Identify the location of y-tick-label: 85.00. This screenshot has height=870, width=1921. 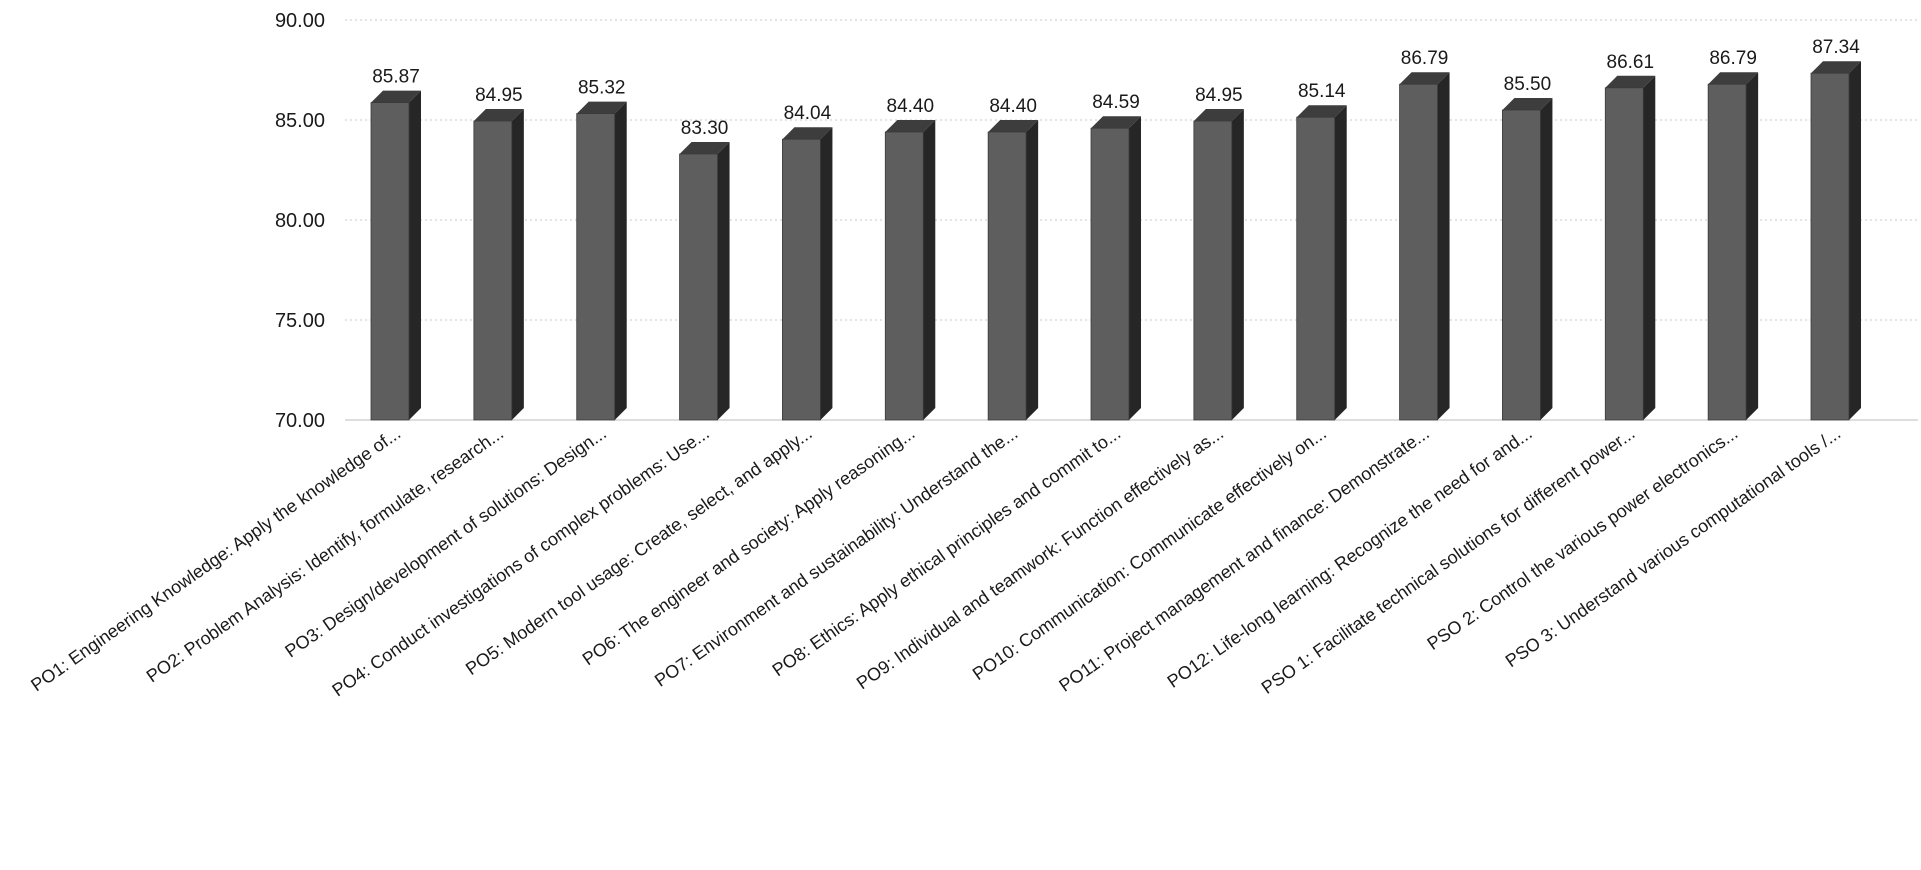
(300, 121).